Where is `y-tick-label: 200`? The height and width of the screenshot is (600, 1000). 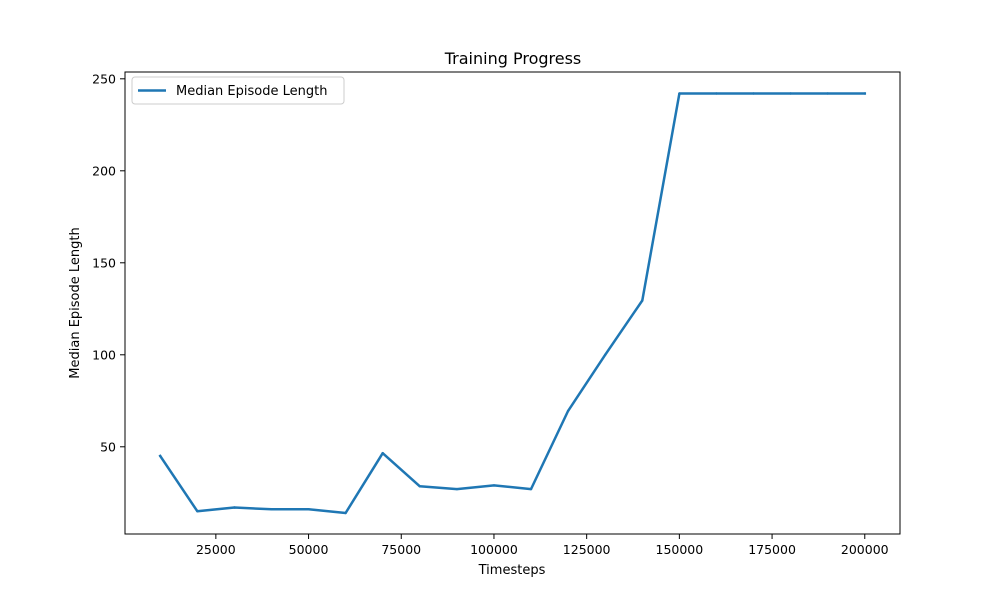 y-tick-label: 200 is located at coordinates (104, 170).